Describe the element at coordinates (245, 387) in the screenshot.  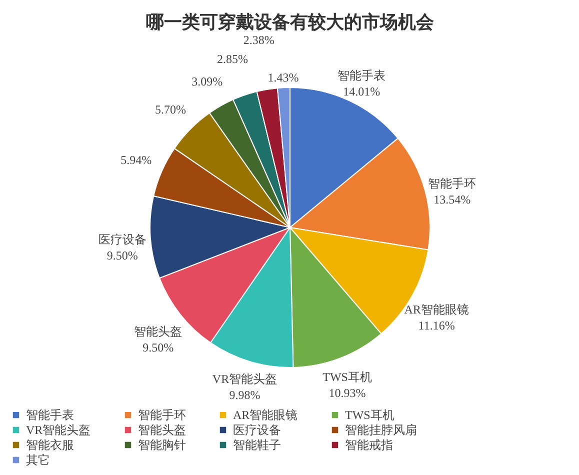
I see `data-label: VR智能头盔 9.98%` at that location.